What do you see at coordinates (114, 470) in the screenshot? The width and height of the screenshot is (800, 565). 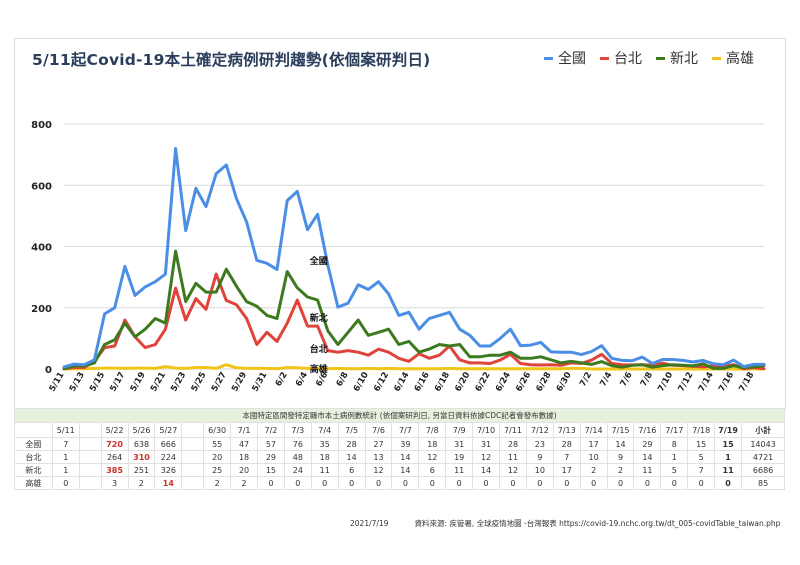 I see `table-cell: 385` at bounding box center [114, 470].